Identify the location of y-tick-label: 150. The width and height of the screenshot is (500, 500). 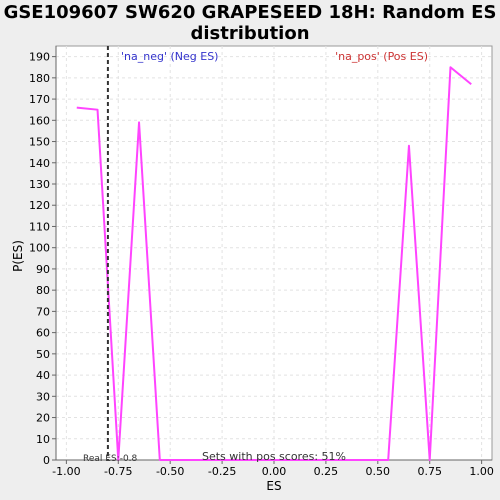
(39, 142).